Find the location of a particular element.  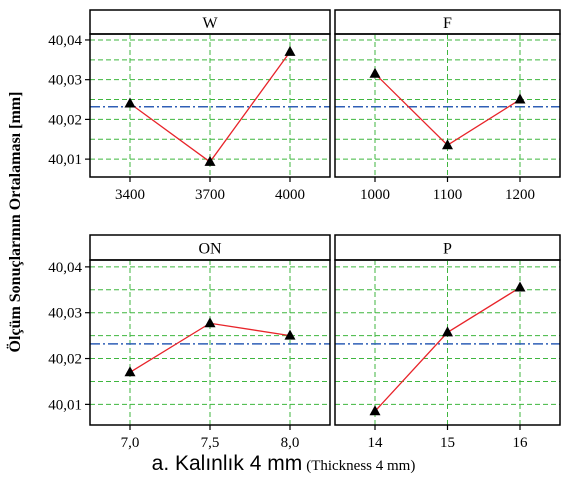

figure-caption: a. Kalınlık 4 mm (Thickness 4 mm) is located at coordinates (283, 464).